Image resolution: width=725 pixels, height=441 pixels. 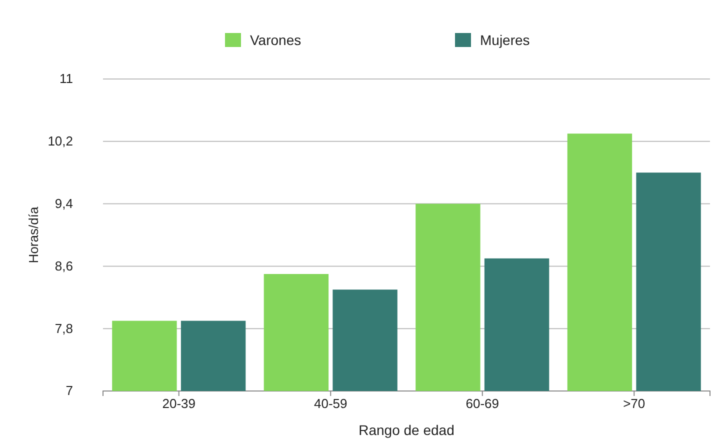 What do you see at coordinates (33, 235) in the screenshot?
I see `y-axis-title: Horas/día` at bounding box center [33, 235].